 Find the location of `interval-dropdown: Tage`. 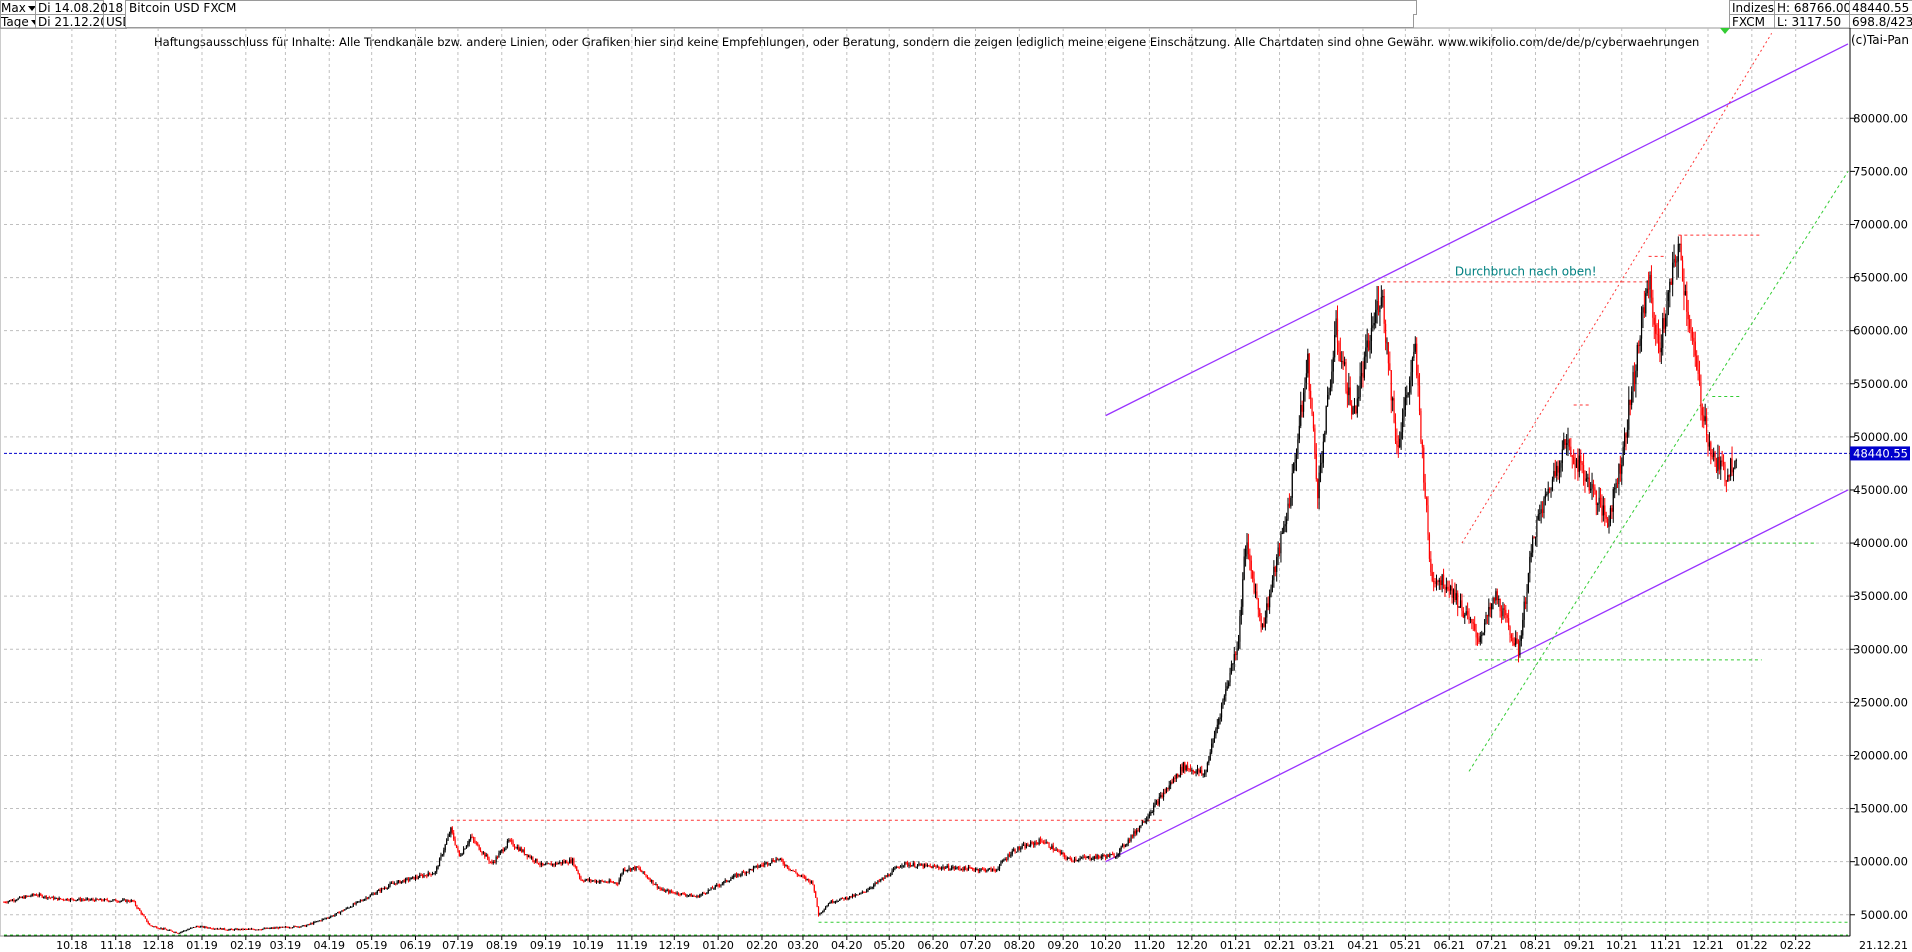

interval-dropdown: Tage is located at coordinates (19, 21).